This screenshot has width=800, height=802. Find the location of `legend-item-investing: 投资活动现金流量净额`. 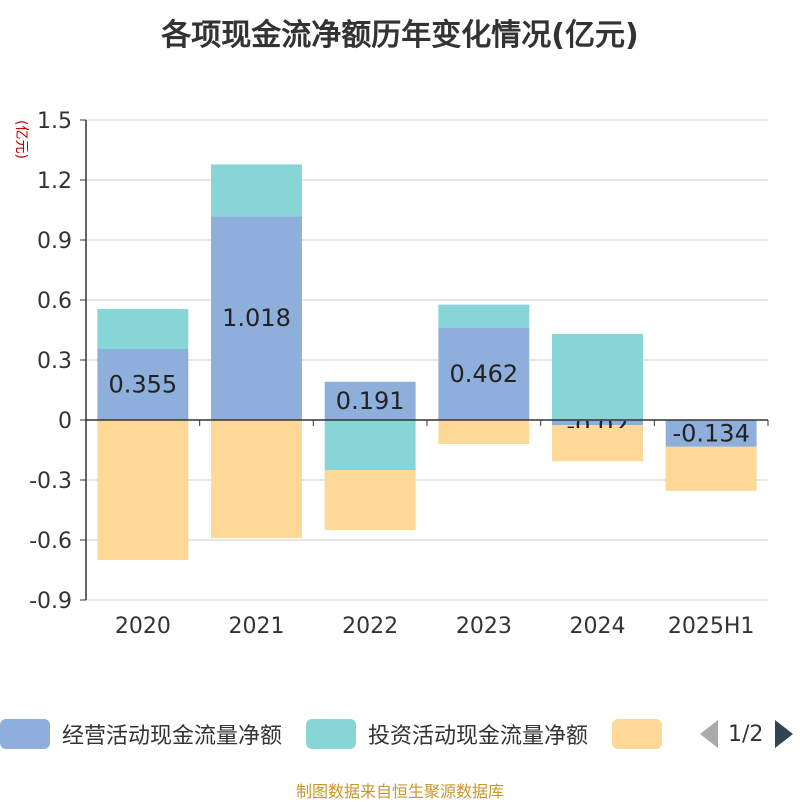

legend-item-investing: 投资活动现金流量净额 is located at coordinates (447, 734).